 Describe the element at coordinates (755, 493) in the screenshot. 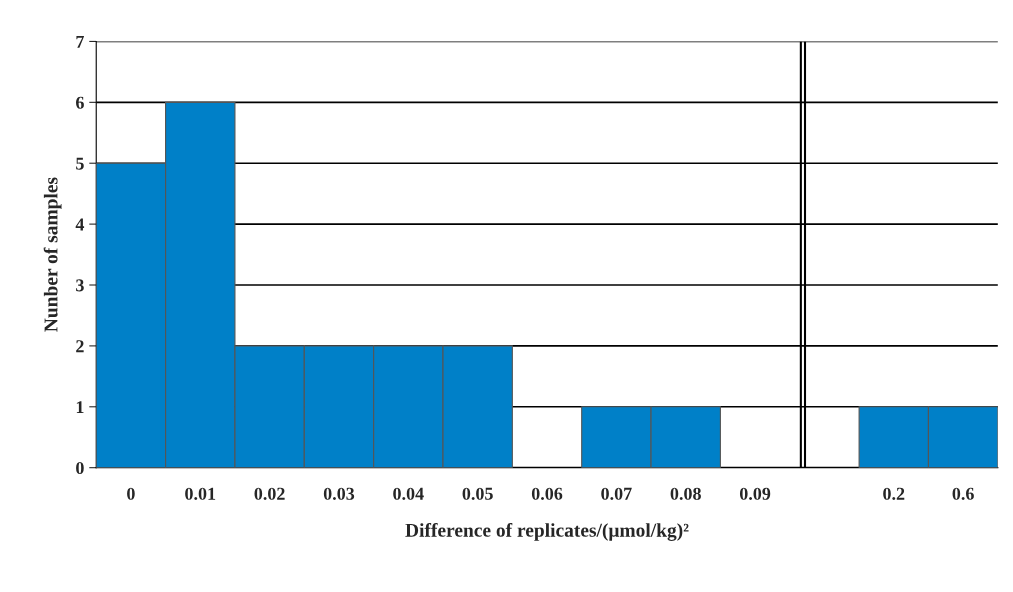

I see `x-tick-label: 0.09` at that location.